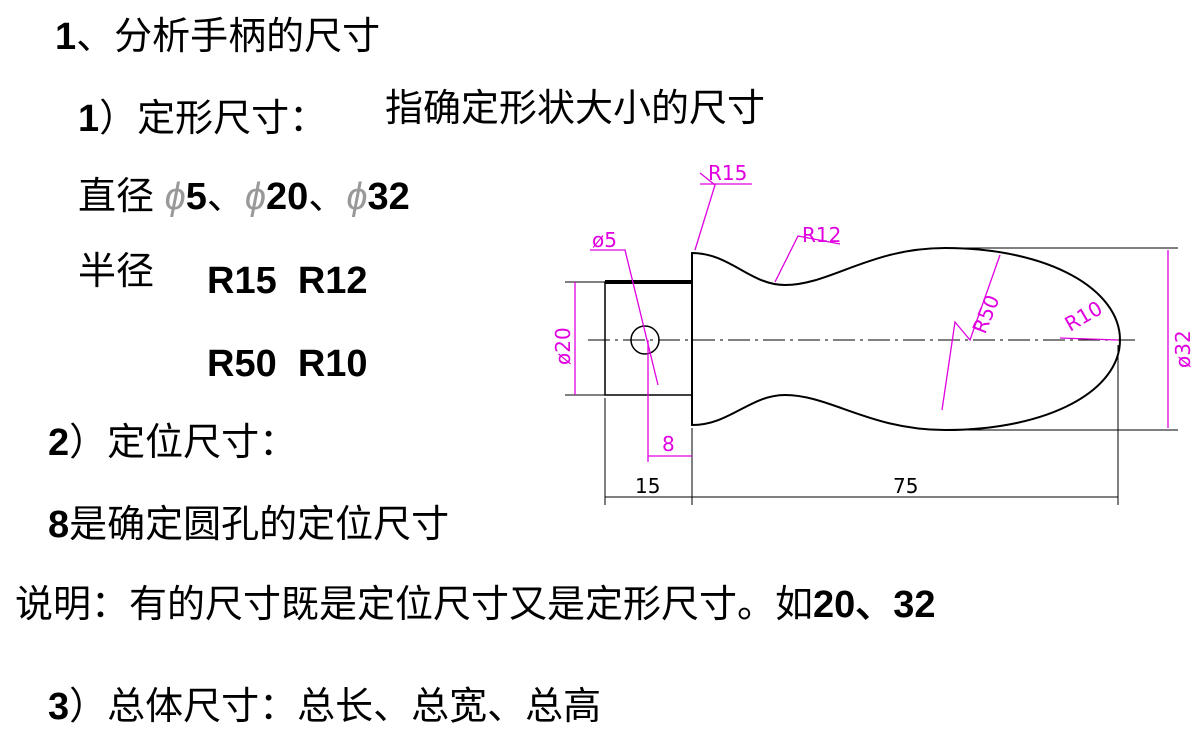 The height and width of the screenshot is (739, 1200). What do you see at coordinates (59, 443) in the screenshot?
I see `item-number: 2` at bounding box center [59, 443].